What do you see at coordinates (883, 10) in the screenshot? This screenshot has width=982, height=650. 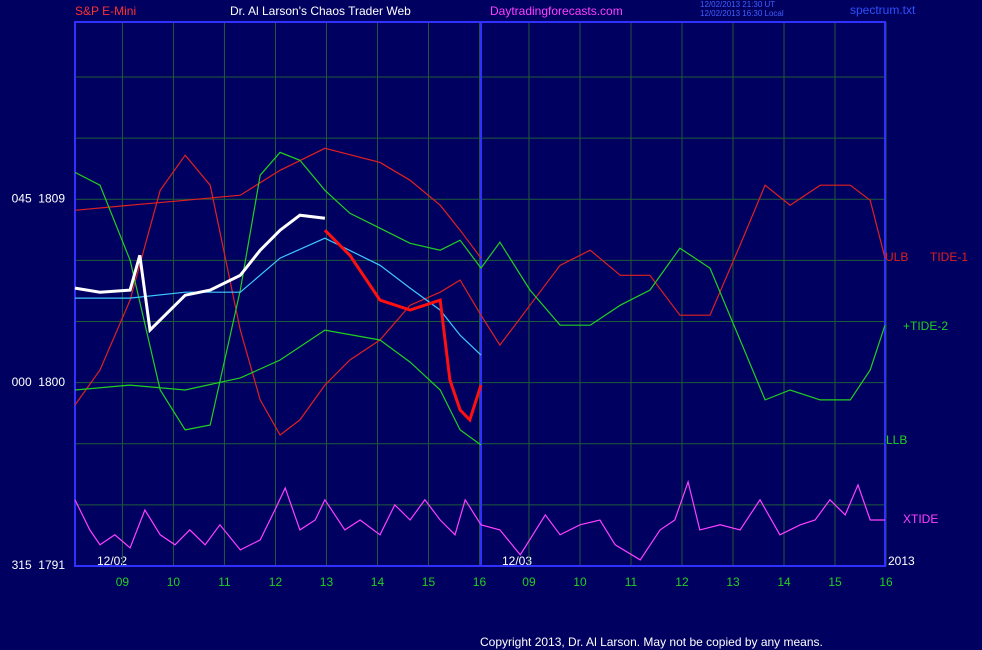 I see `file-name: spectrum.txt` at bounding box center [883, 10].